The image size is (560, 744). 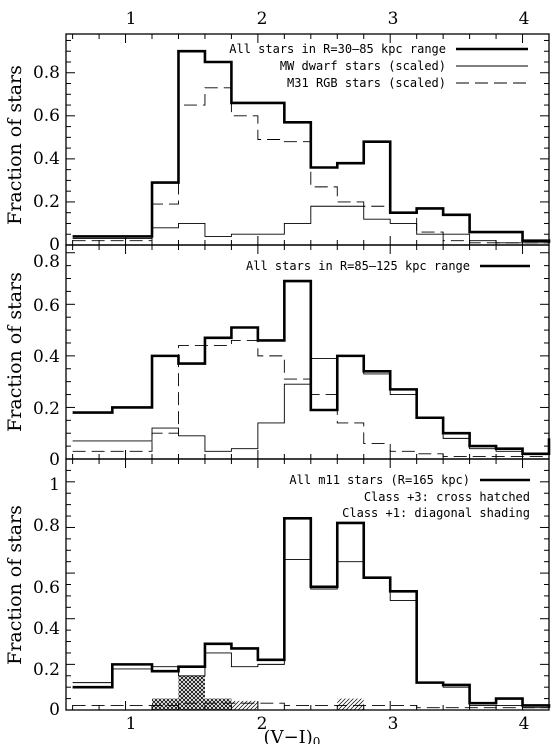 I want to click on panel-1-y-tick-label: 0.6, so click(x=46, y=116).